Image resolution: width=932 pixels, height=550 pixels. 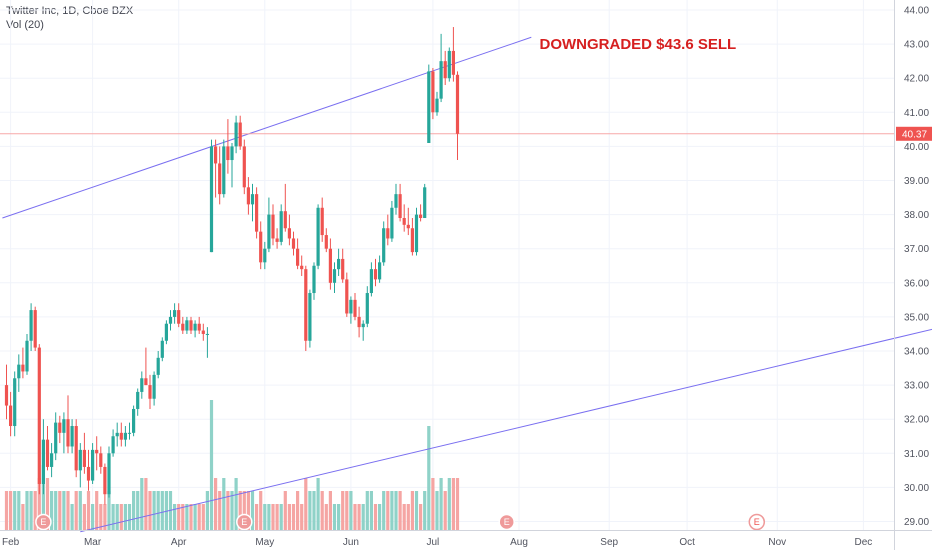 I want to click on y-tick-label: 37.00, so click(x=916, y=249).